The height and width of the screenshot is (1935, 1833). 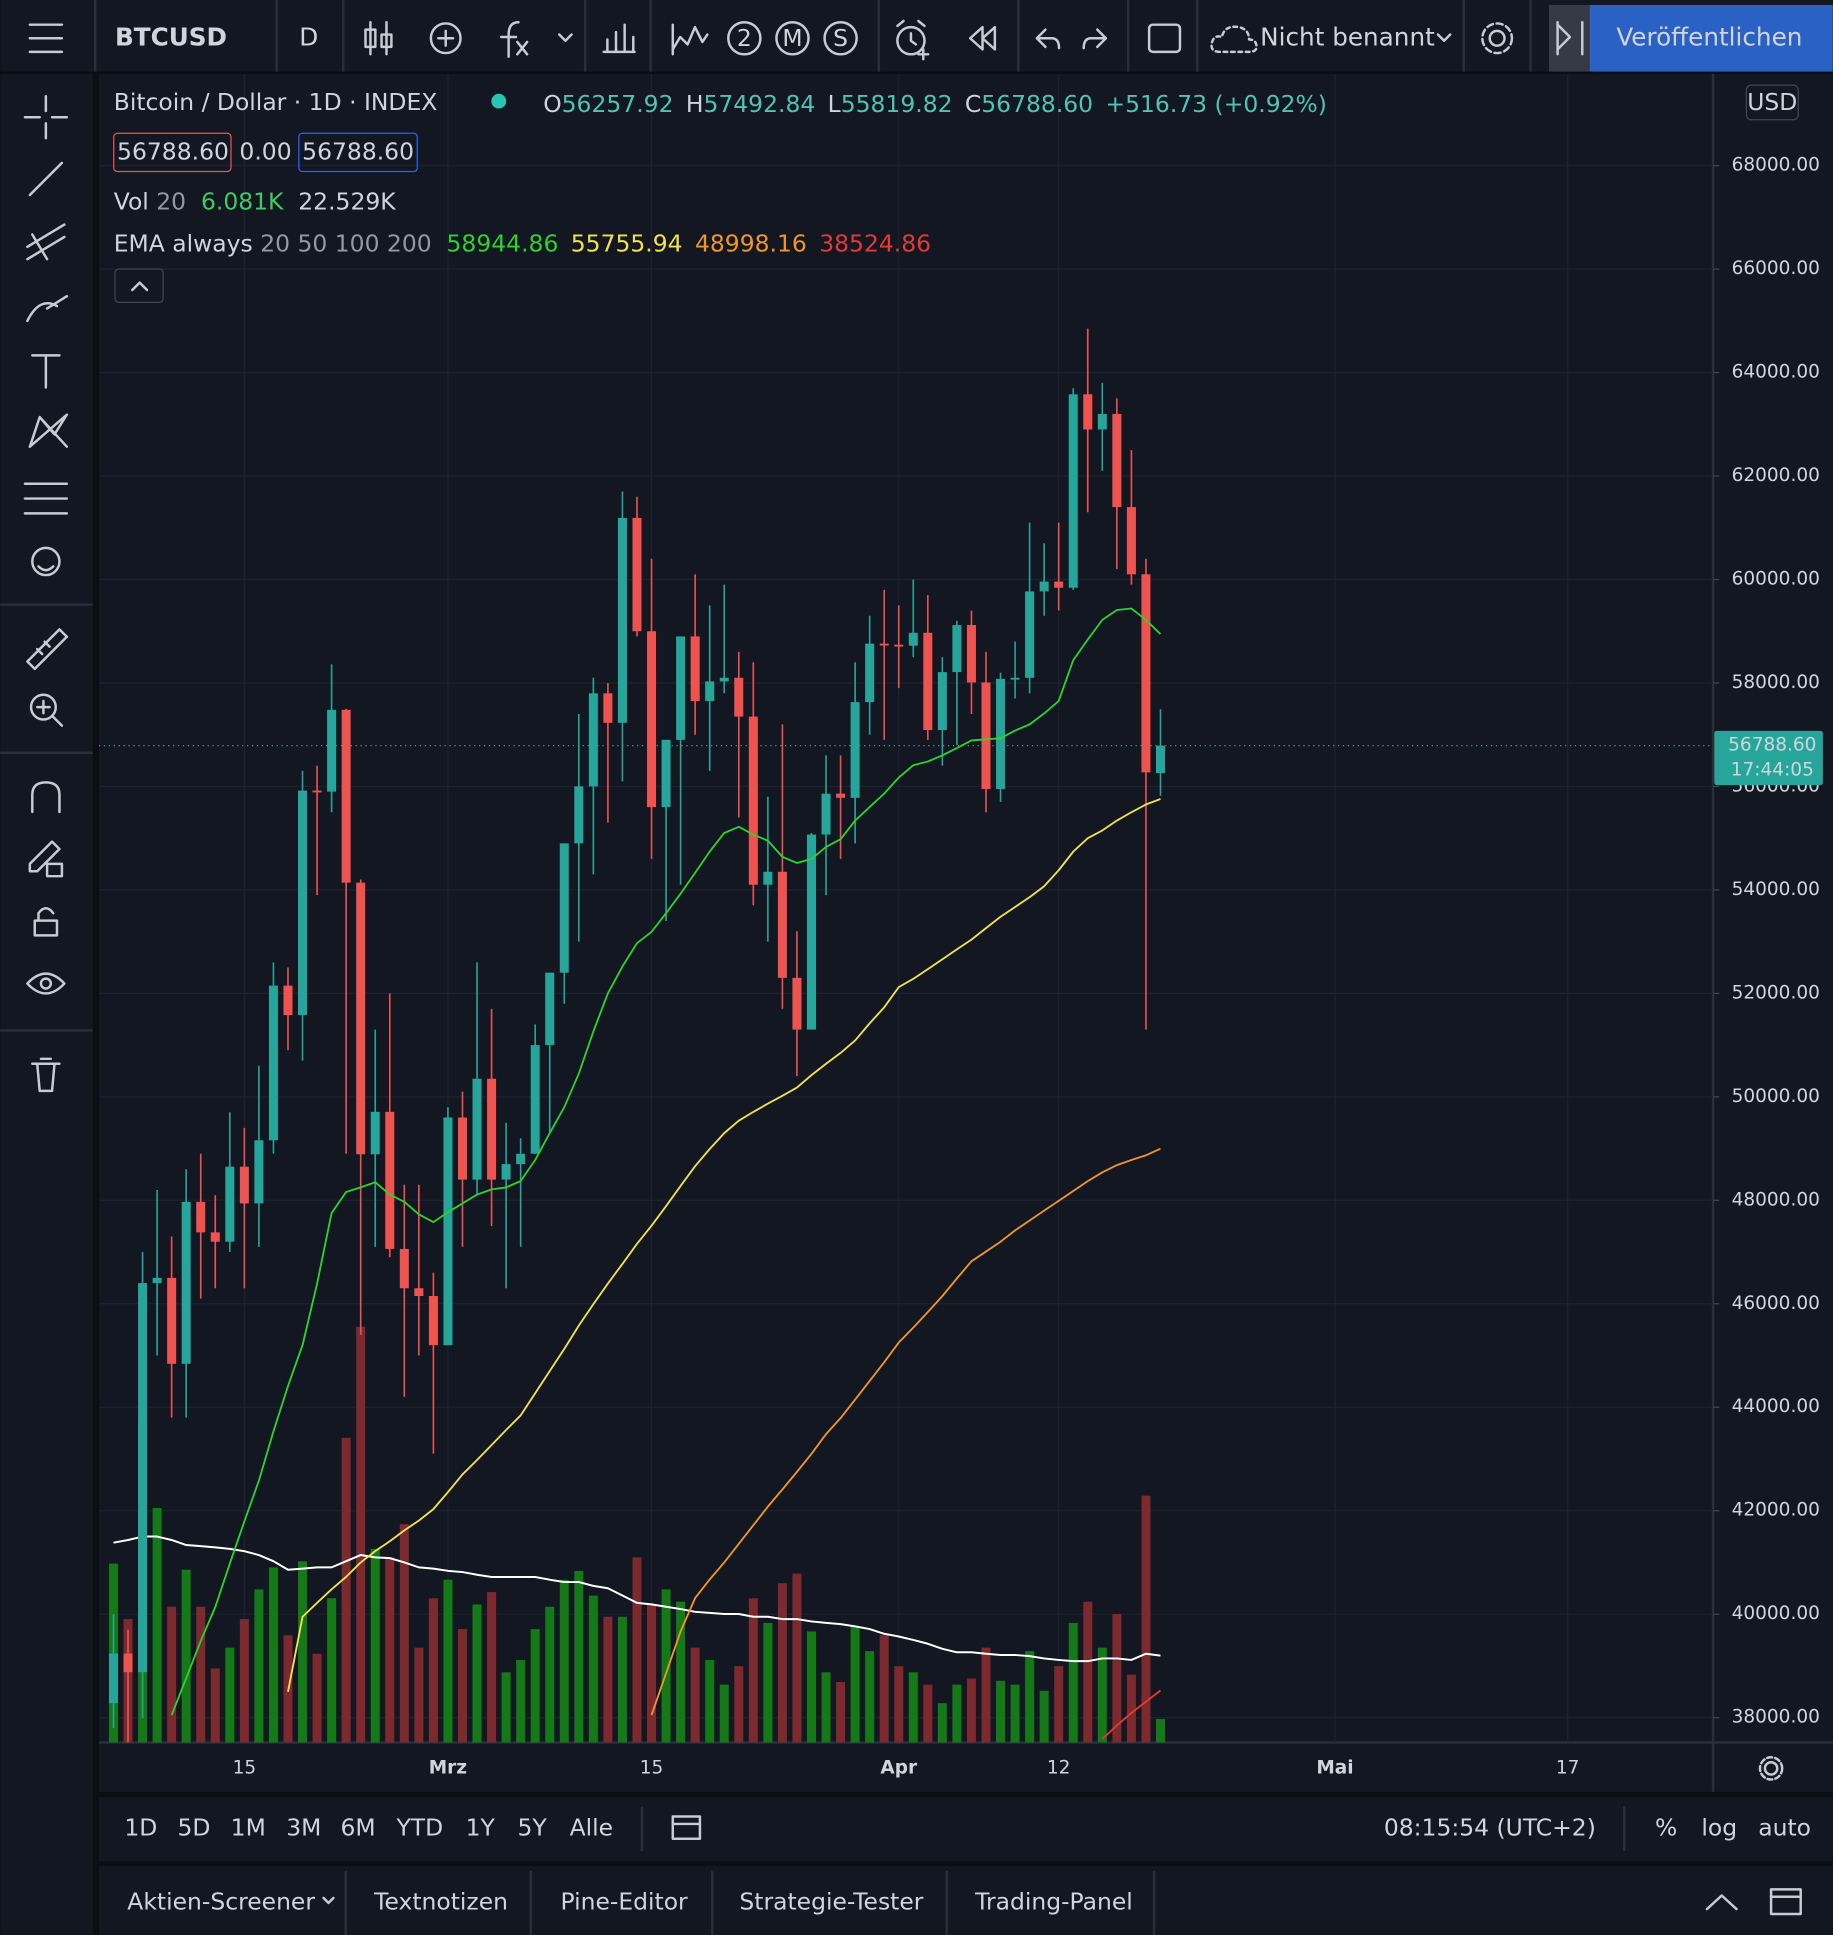 What do you see at coordinates (47, 649) in the screenshot?
I see `ruler-tool` at bounding box center [47, 649].